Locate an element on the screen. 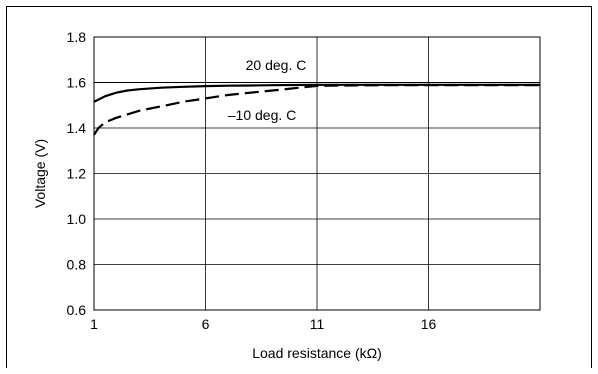  series-line-minus-10-deg-c is located at coordinates (316, 110).